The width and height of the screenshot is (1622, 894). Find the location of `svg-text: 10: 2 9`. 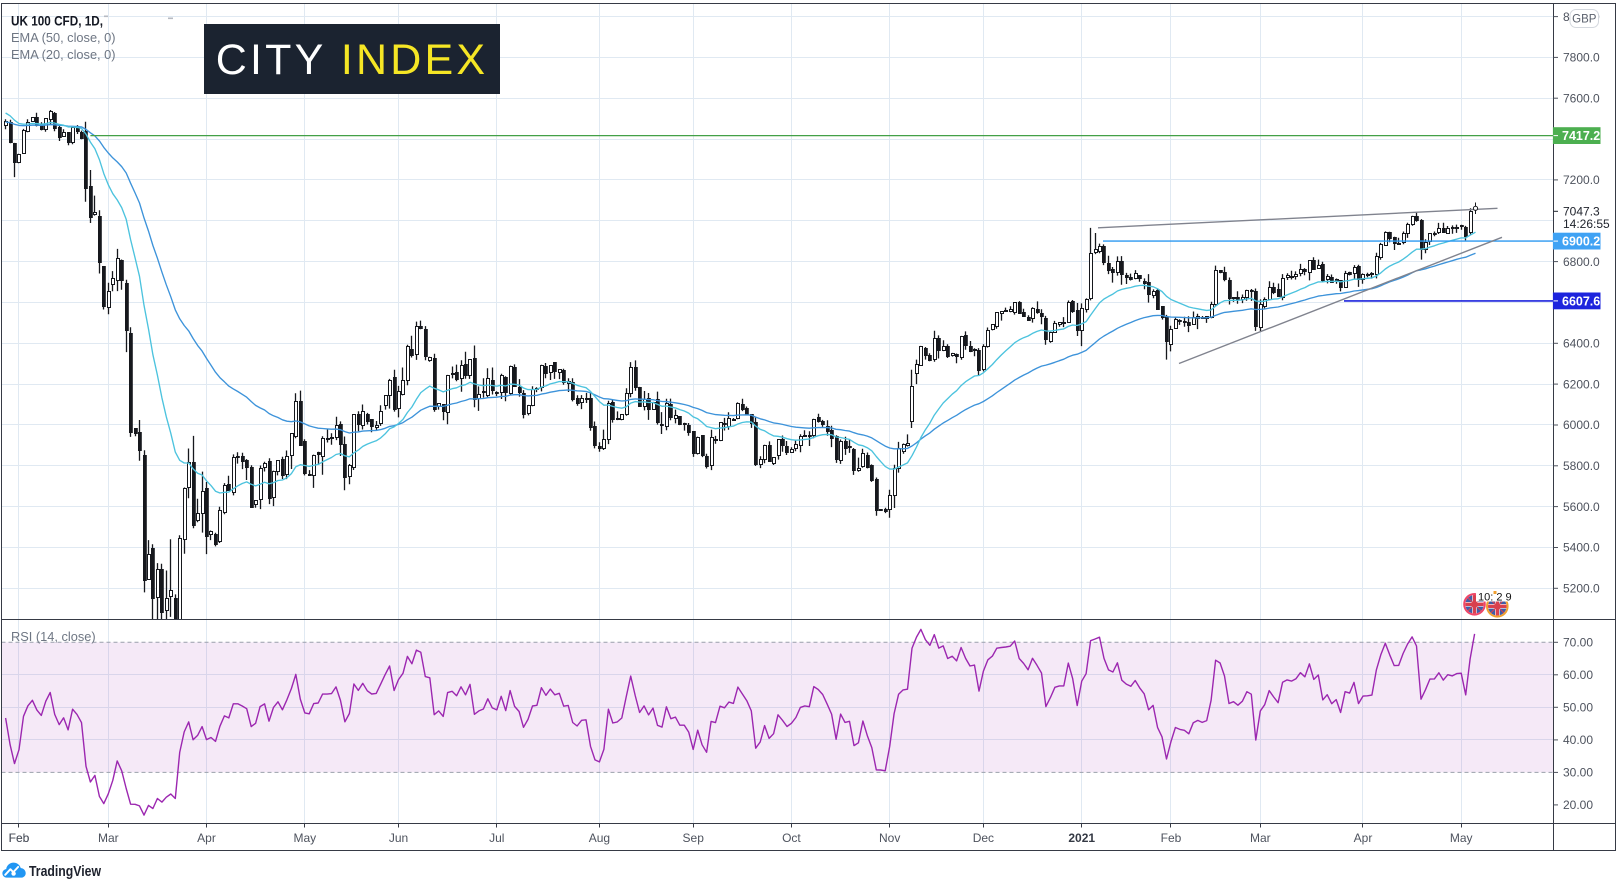

svg-text: 10: 2 9 is located at coordinates (1495, 598).